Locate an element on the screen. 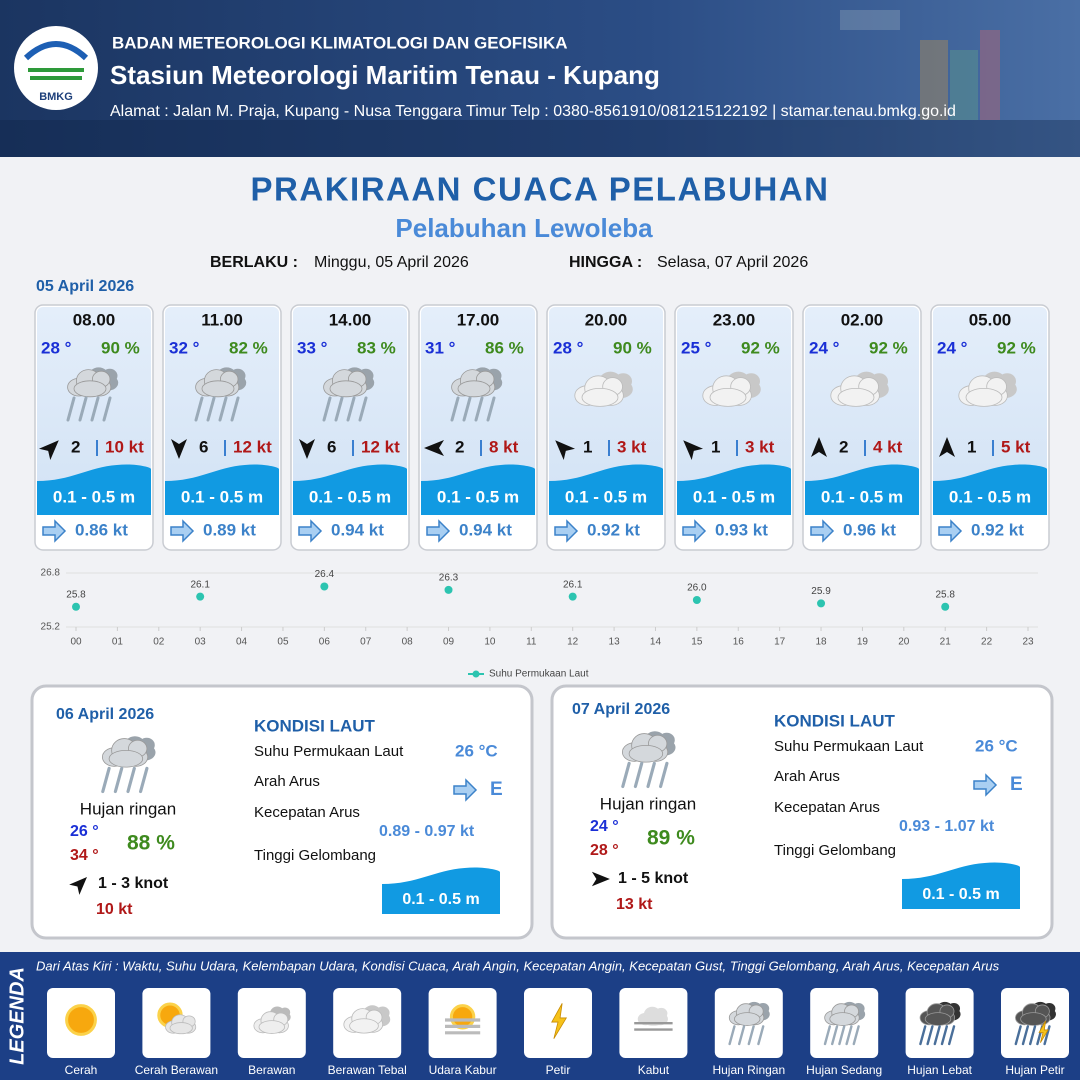 Image resolution: width=1080 pixels, height=1080 pixels. forecast-humidity: 90 % is located at coordinates (120, 347).